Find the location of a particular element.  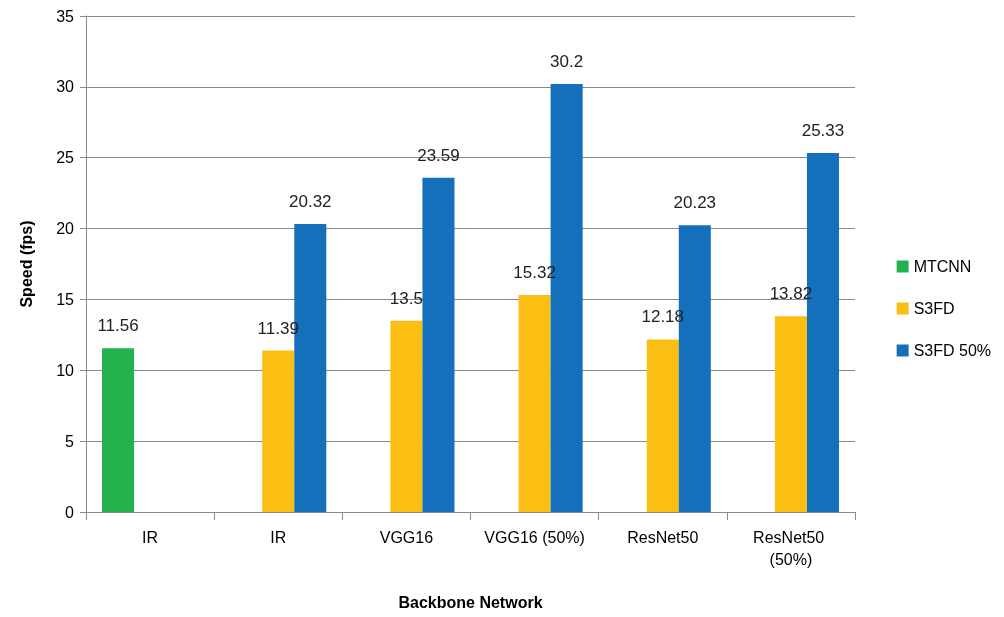

legend-label: S3FD 50% is located at coordinates (952, 350).